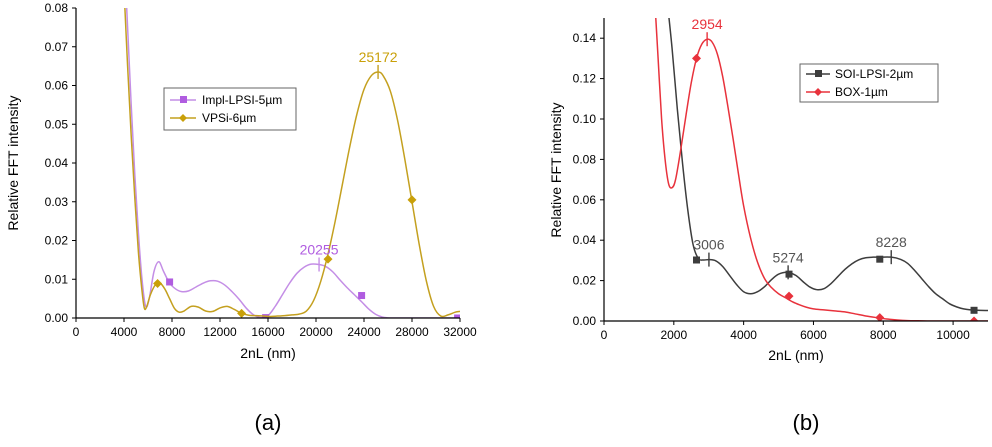 This screenshot has height=447, width=992. Describe the element at coordinates (378, 57) in the screenshot. I see `peak-label: 25172` at that location.